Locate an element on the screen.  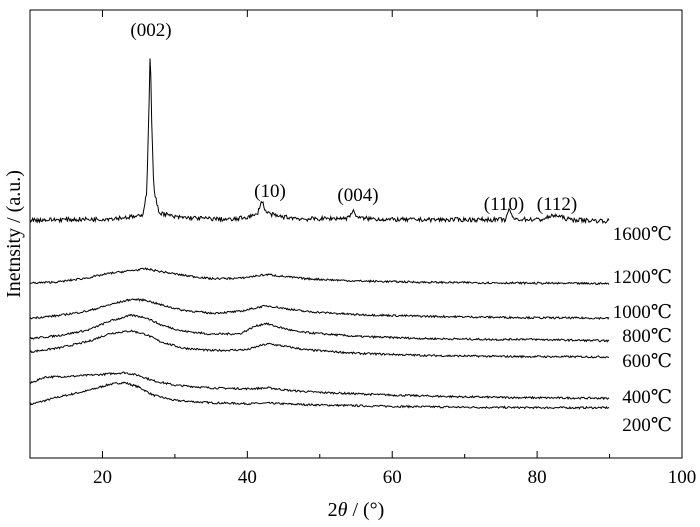
x-tick-label: 20 is located at coordinates (102, 477).